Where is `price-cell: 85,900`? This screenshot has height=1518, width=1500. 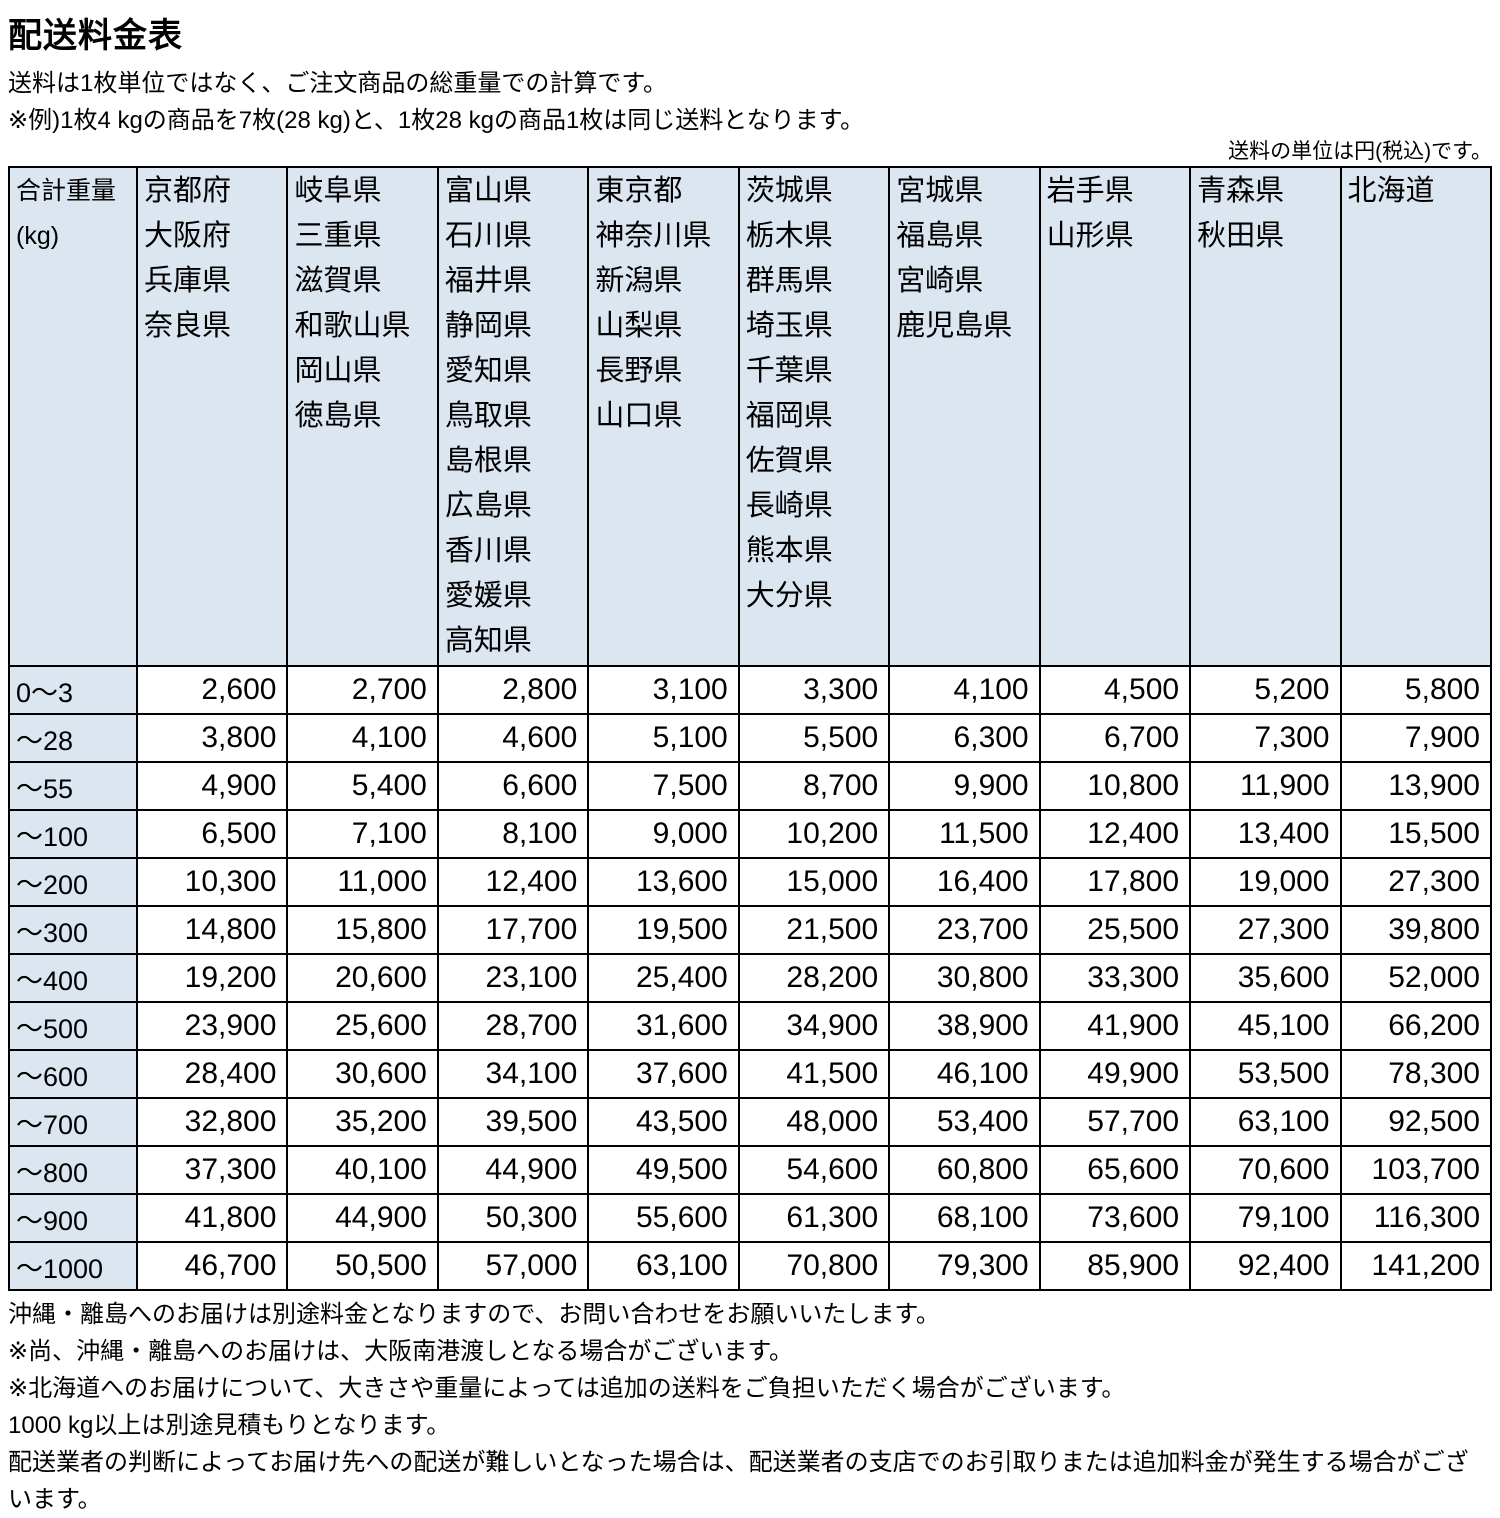 price-cell: 85,900 is located at coordinates (1115, 1266).